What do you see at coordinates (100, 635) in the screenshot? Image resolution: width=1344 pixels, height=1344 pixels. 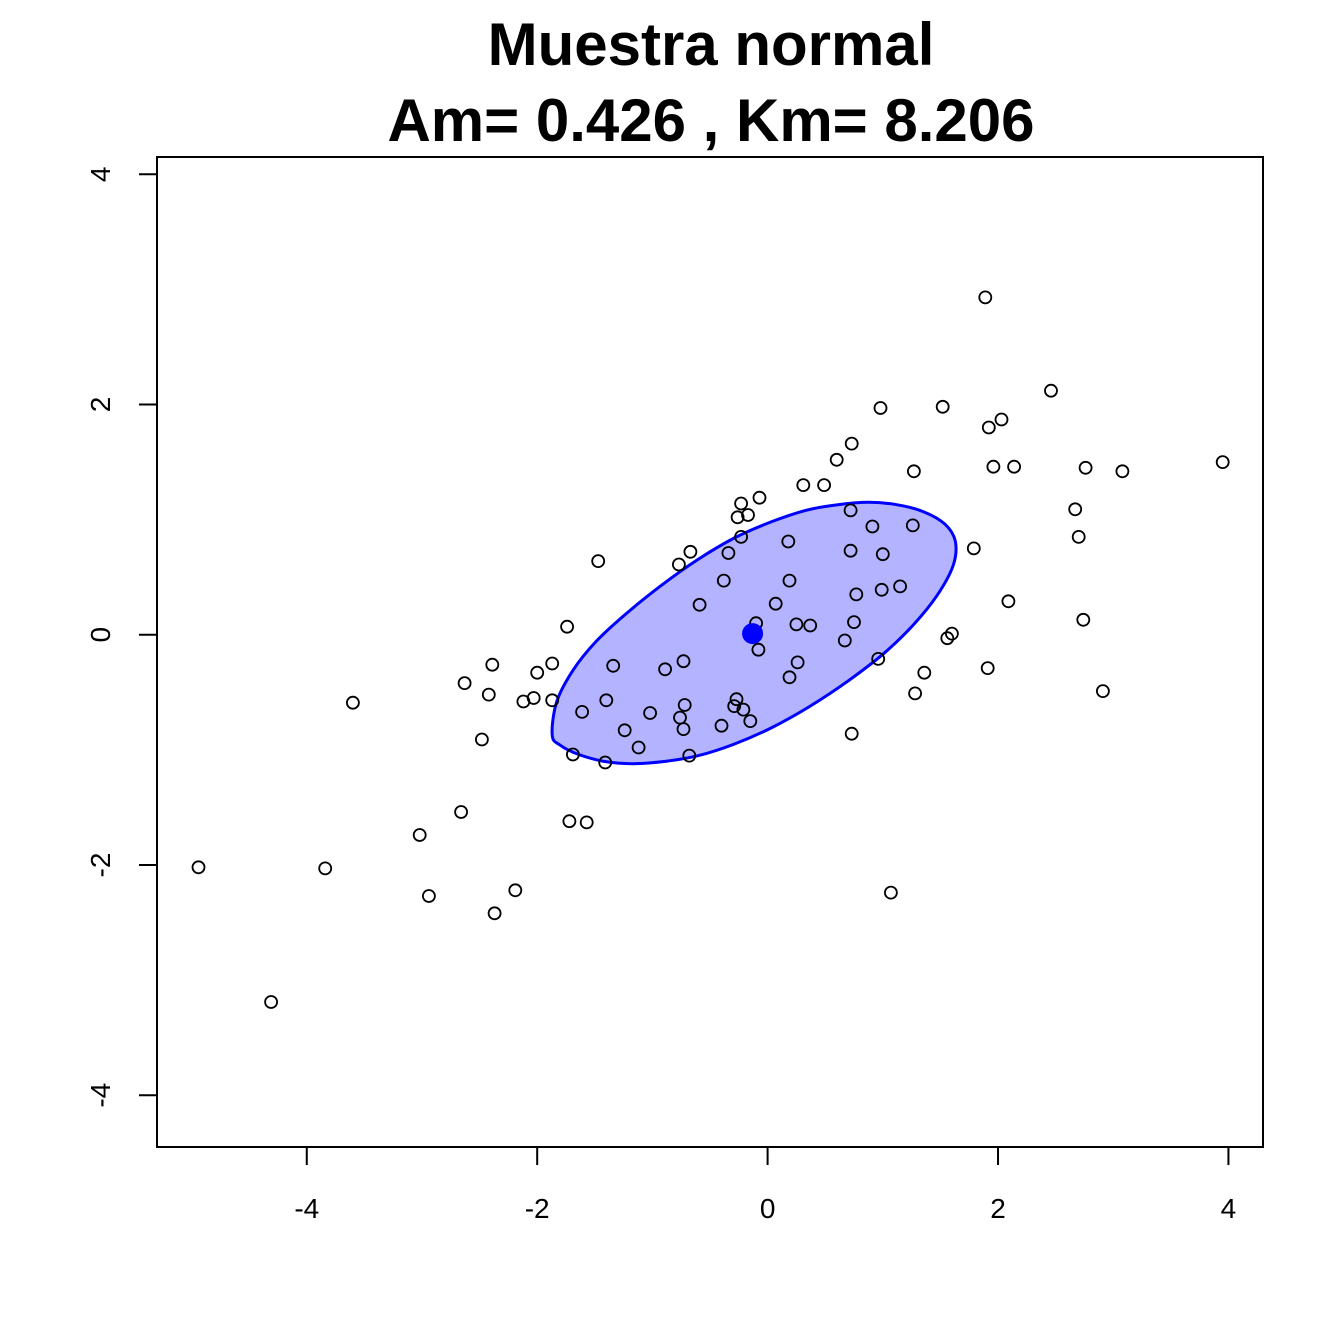 I see `y-tick-label: 0` at bounding box center [100, 635].